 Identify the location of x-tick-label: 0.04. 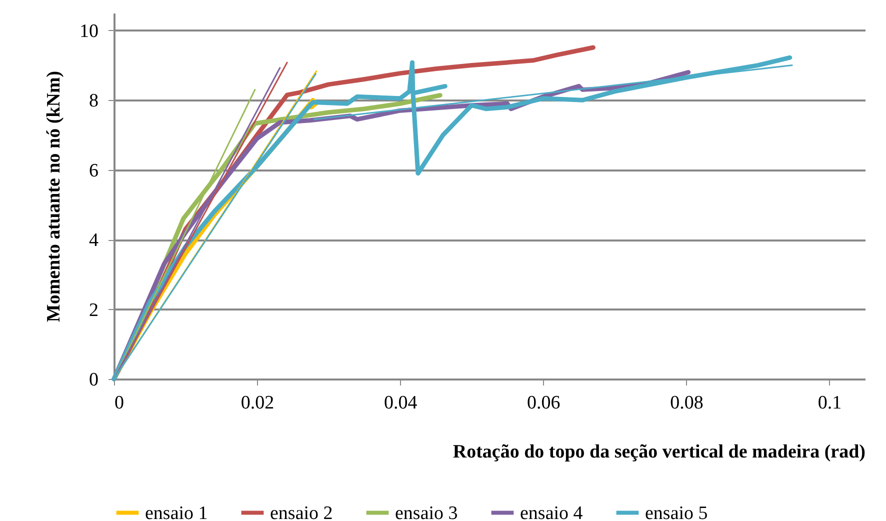
(401, 403).